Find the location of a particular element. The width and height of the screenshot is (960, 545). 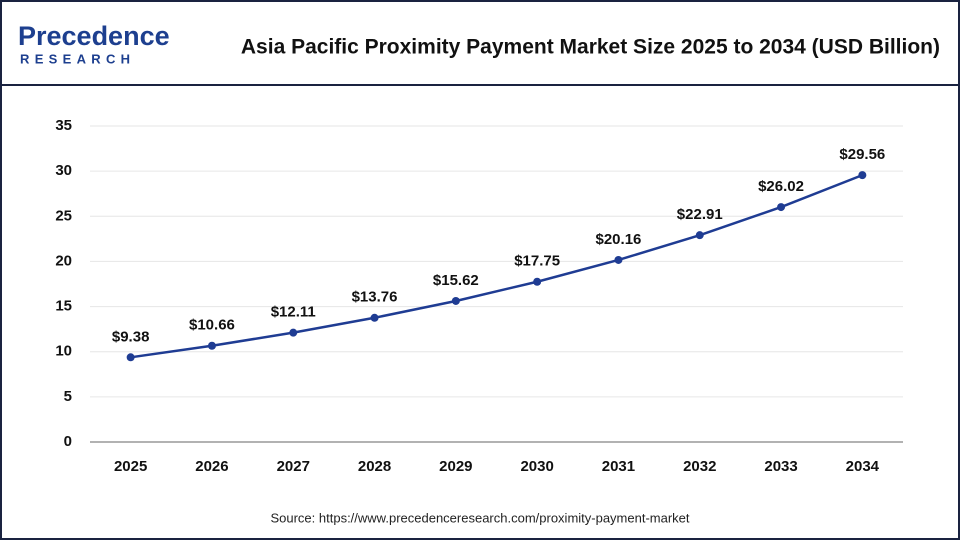

y-tick-label: 15 is located at coordinates (63, 306).